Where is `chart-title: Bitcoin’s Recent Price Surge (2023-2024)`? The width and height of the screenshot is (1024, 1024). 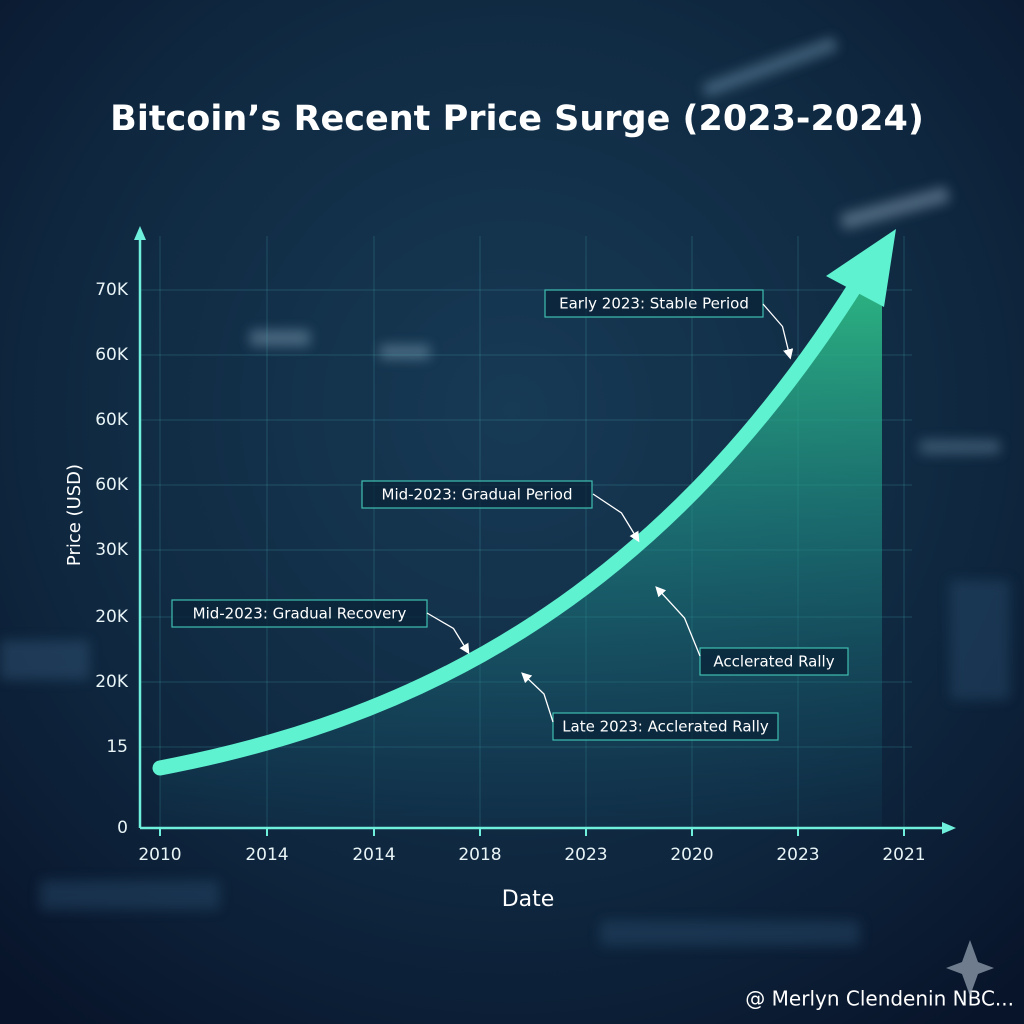 chart-title: Bitcoin’s Recent Price Surge (2023-2024) is located at coordinates (517, 119).